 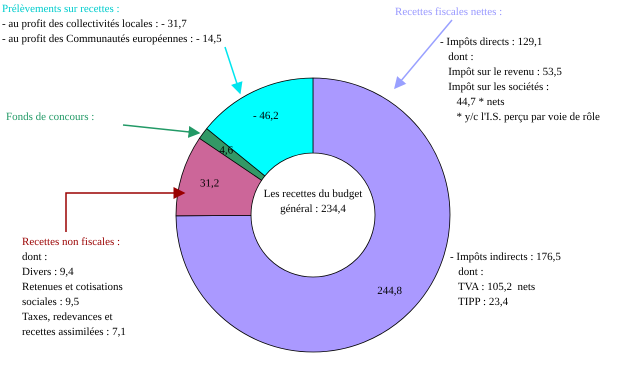 What do you see at coordinates (226, 150) in the screenshot?
I see `data-label: 4,6` at bounding box center [226, 150].